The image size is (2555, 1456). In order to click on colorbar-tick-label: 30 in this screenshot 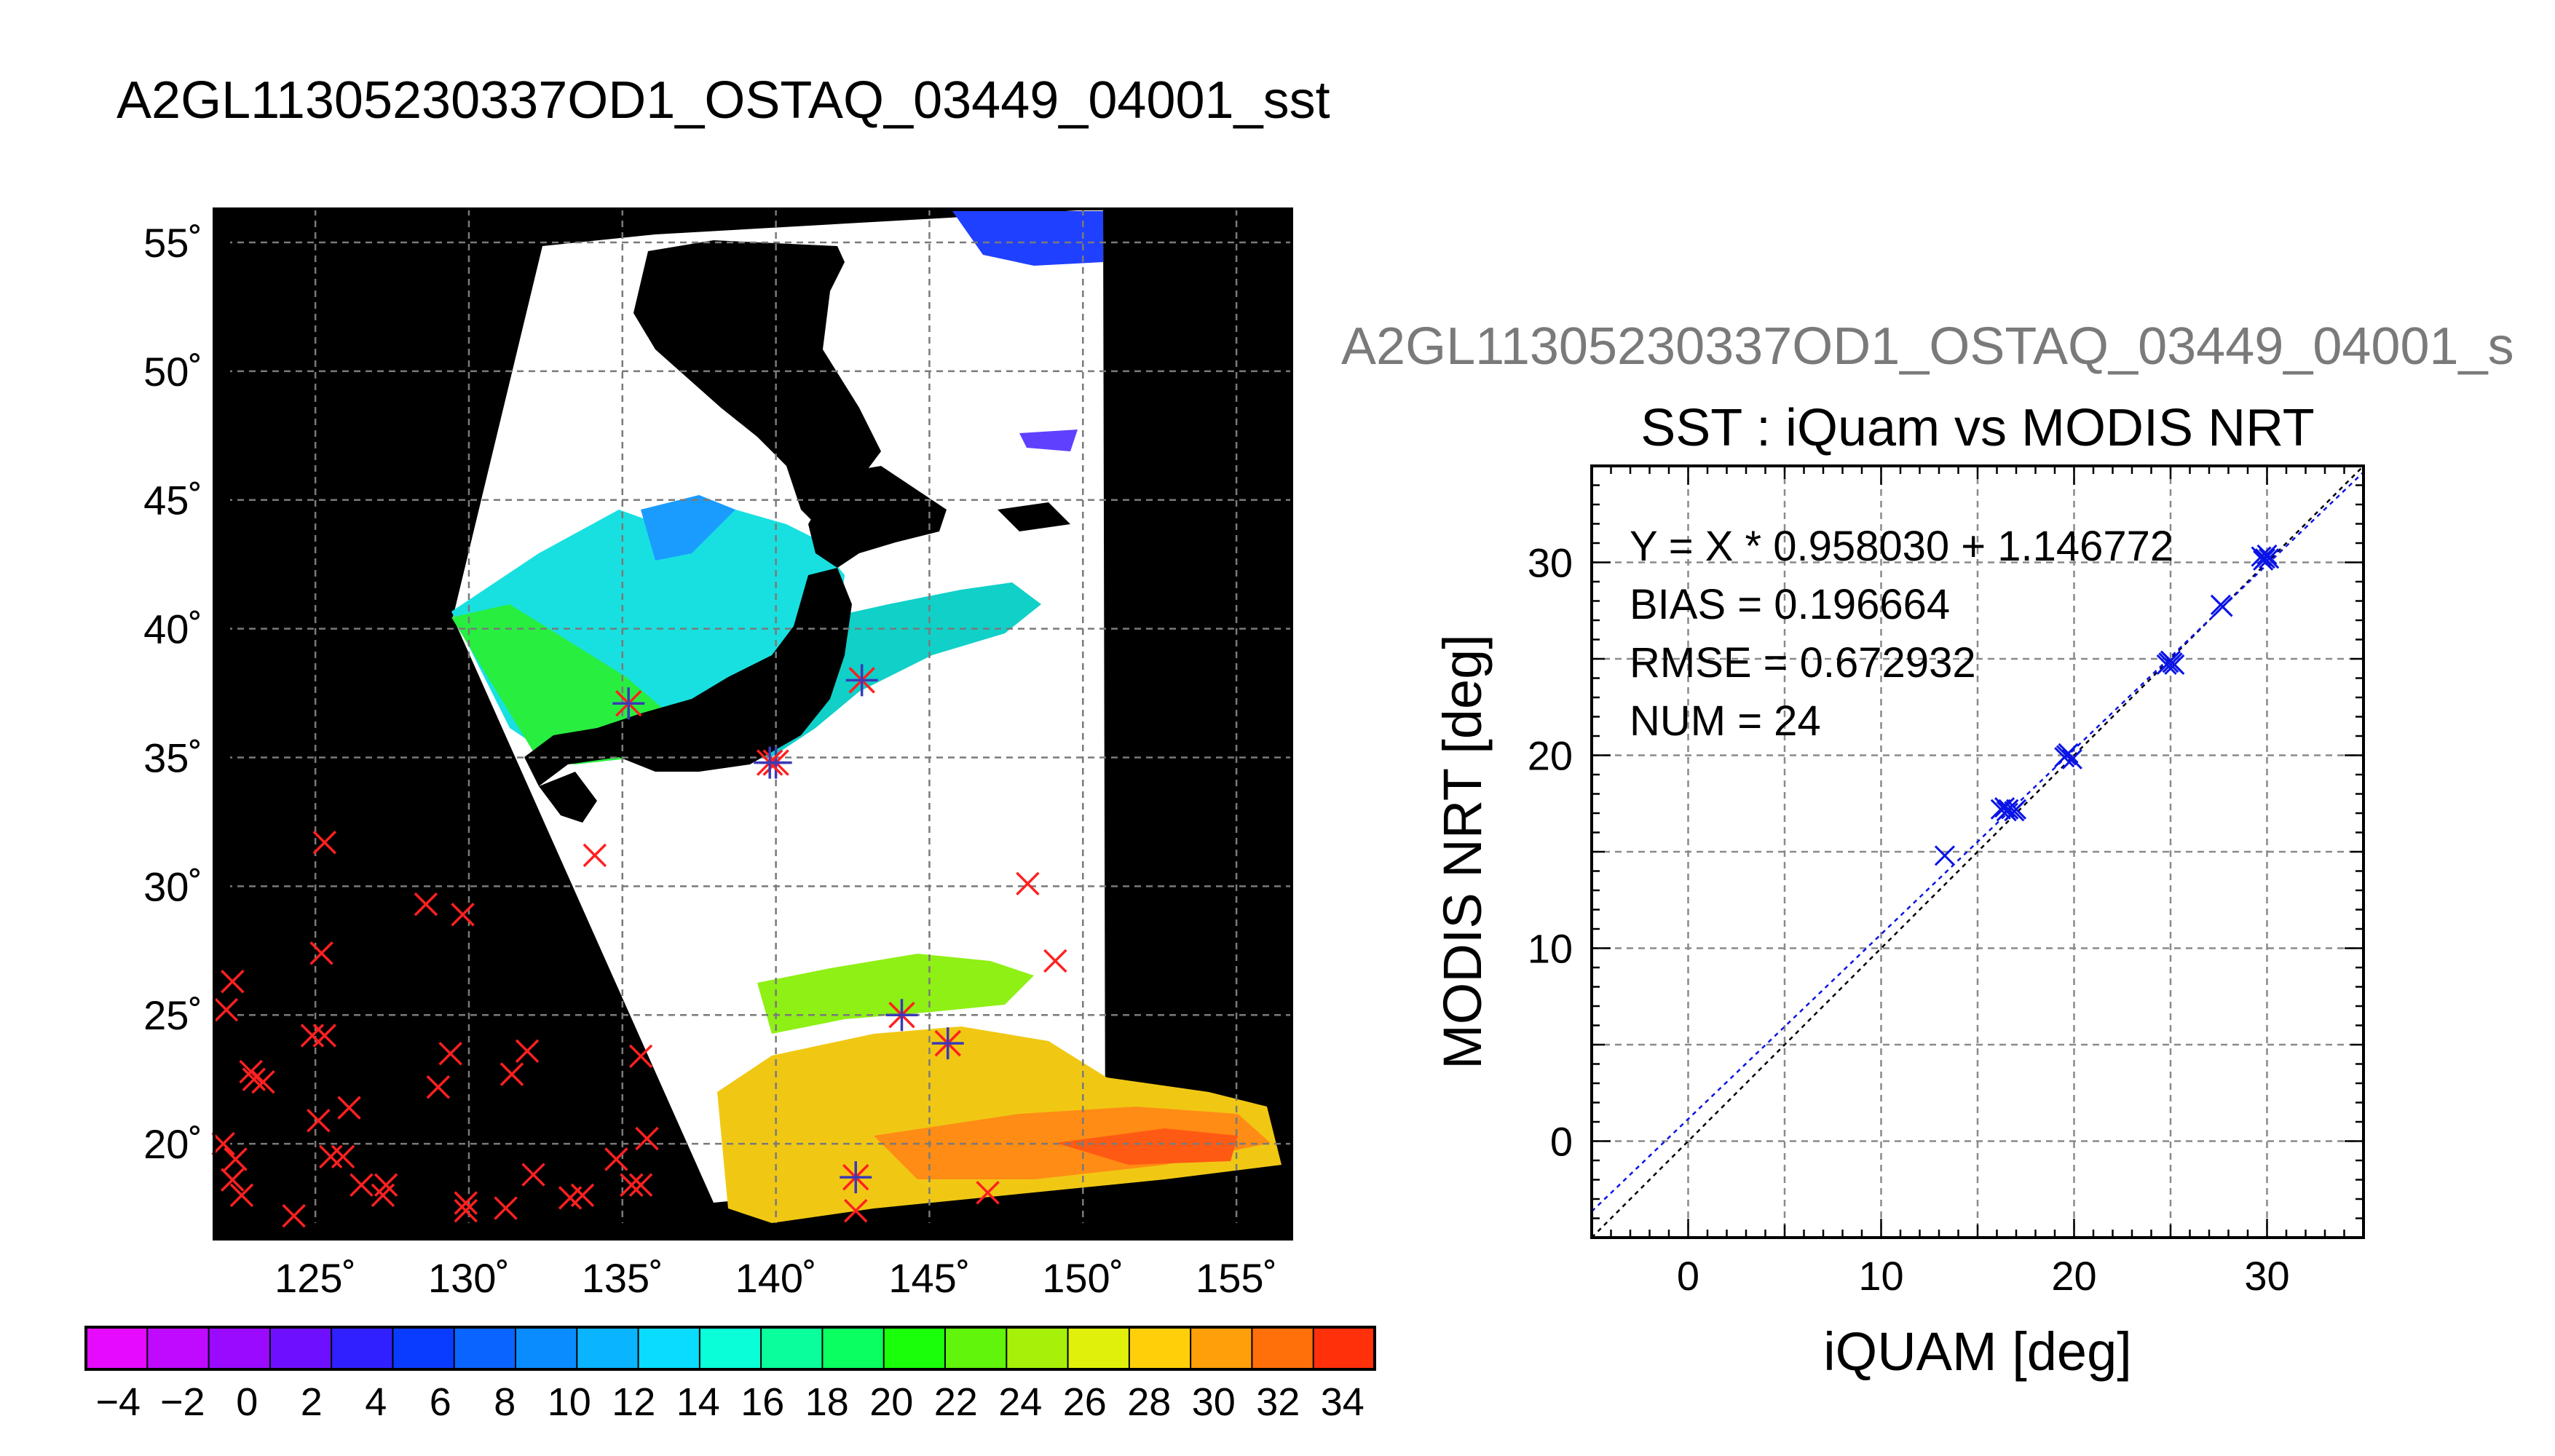, I will do `click(1214, 1402)`.